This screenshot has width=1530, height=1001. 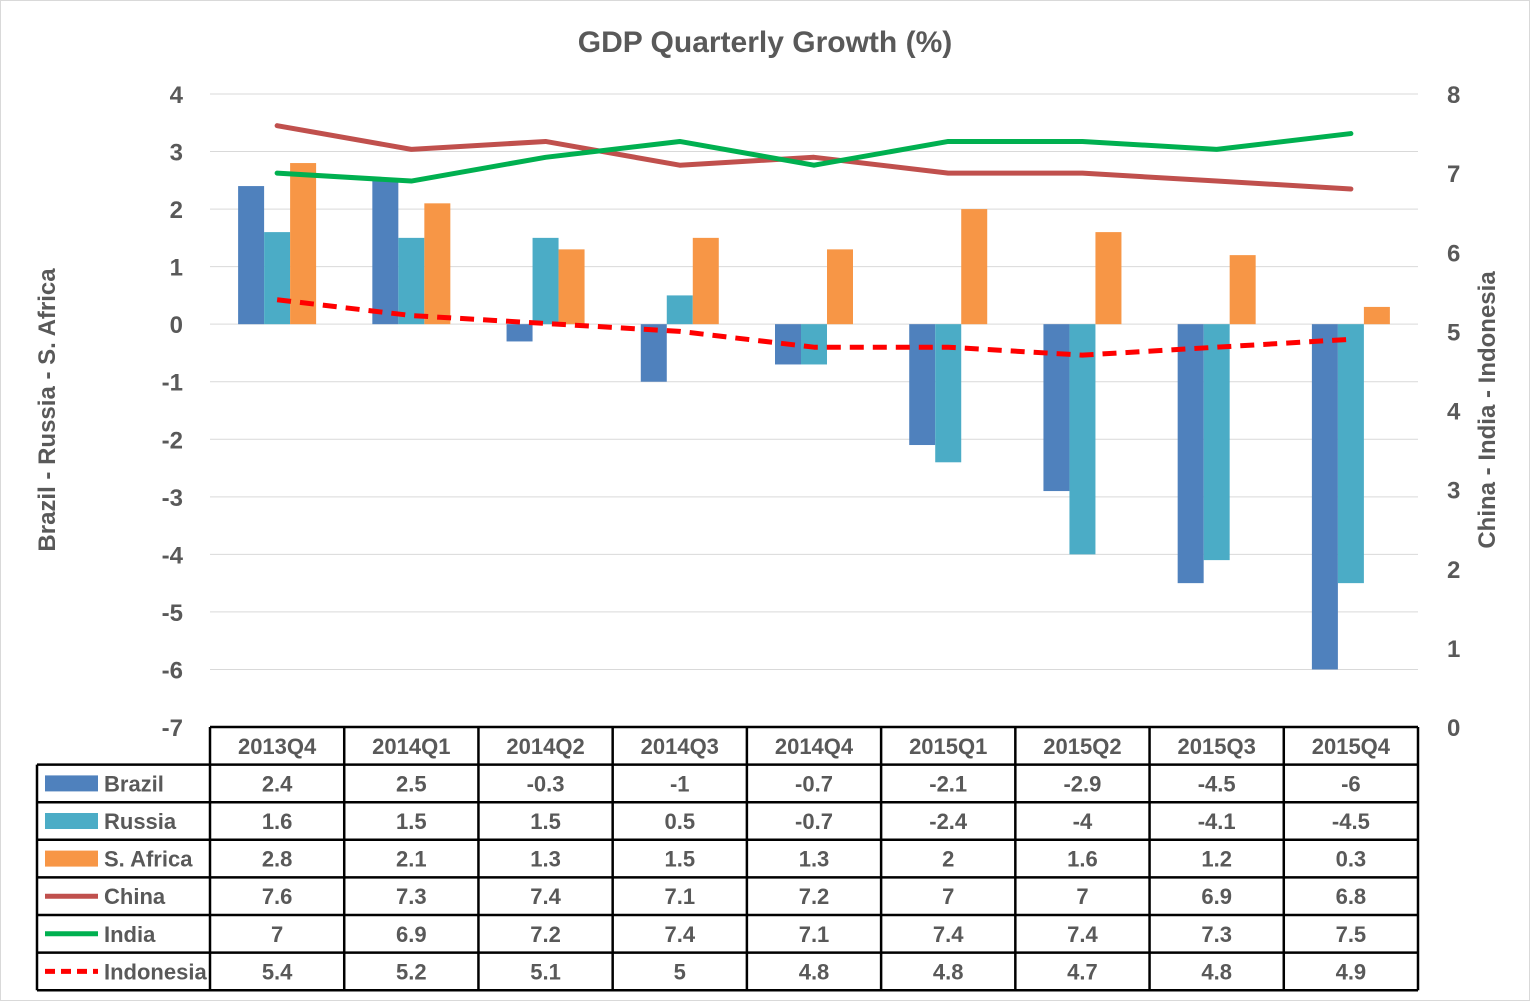 I want to click on table-cell: 7.5, so click(x=1351, y=934).